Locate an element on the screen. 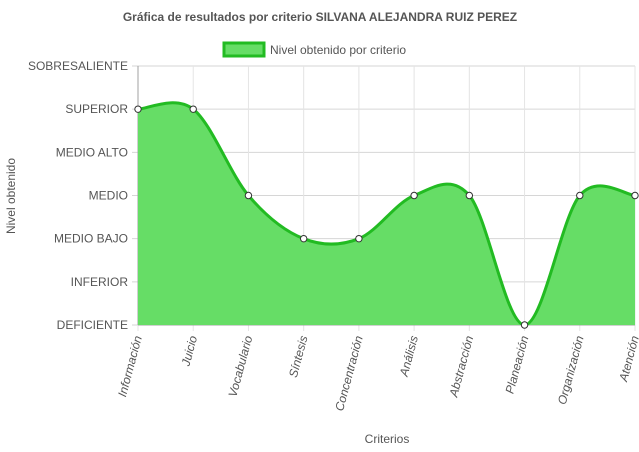 The height and width of the screenshot is (452, 639). y-tick-label: INFERIOR is located at coordinates (100, 282).